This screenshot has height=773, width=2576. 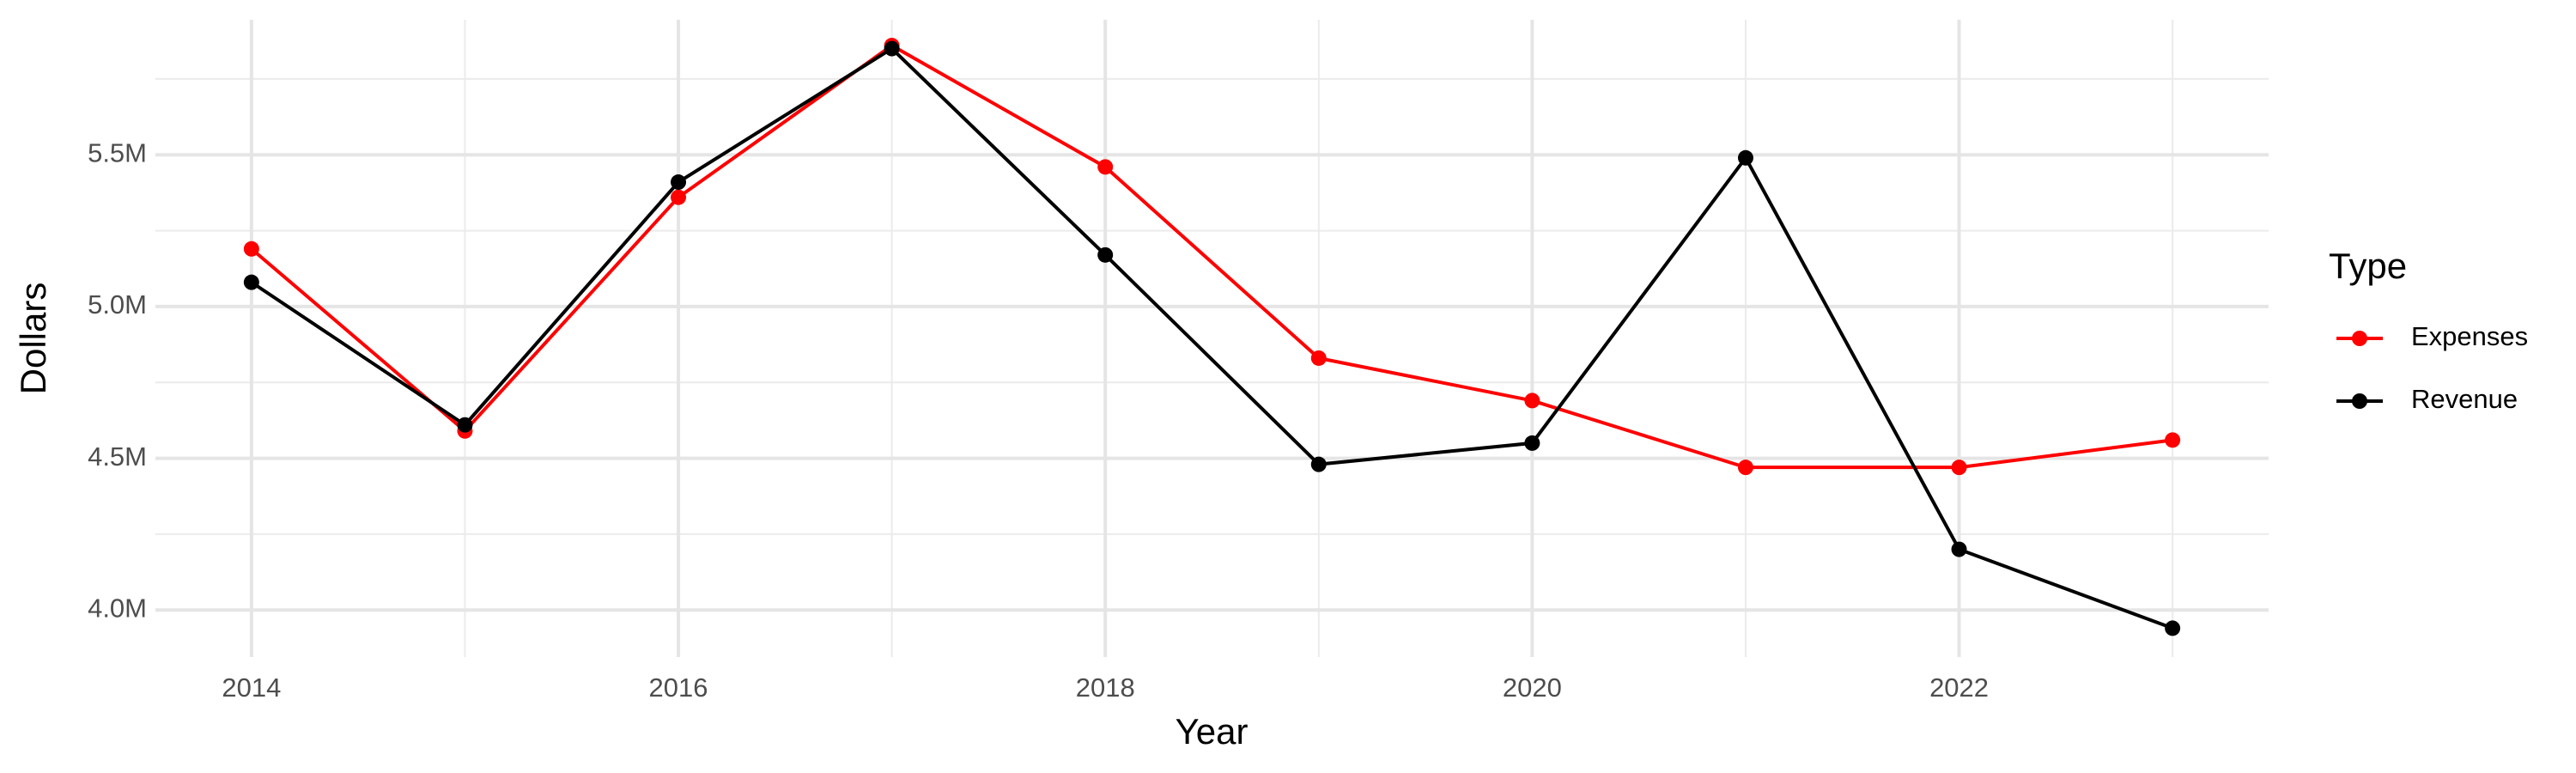 What do you see at coordinates (117, 304) in the screenshot?
I see `y-tick-label: 5.0M` at bounding box center [117, 304].